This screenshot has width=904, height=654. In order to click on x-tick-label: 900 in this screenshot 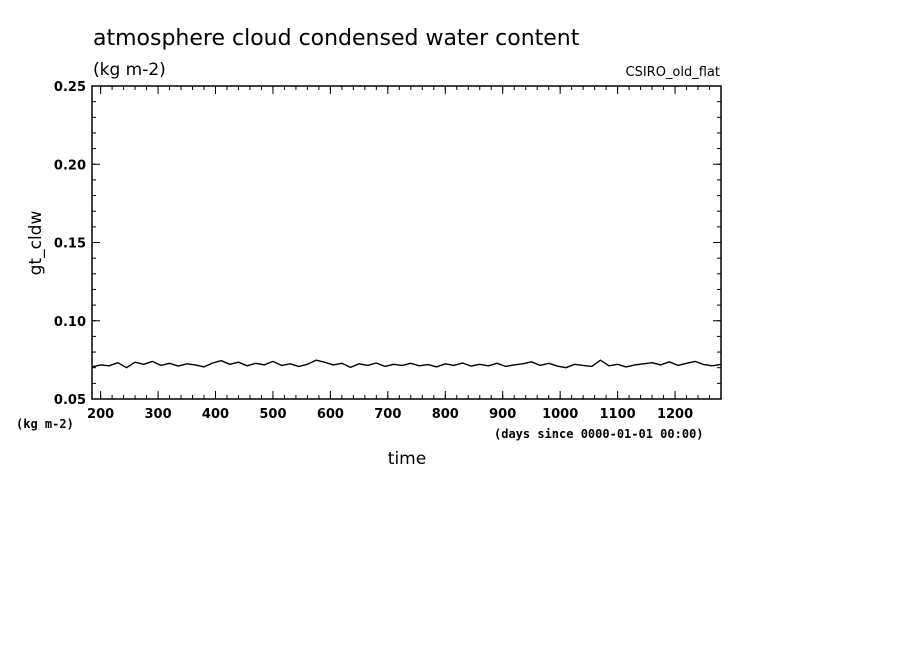, I will do `click(502, 414)`.